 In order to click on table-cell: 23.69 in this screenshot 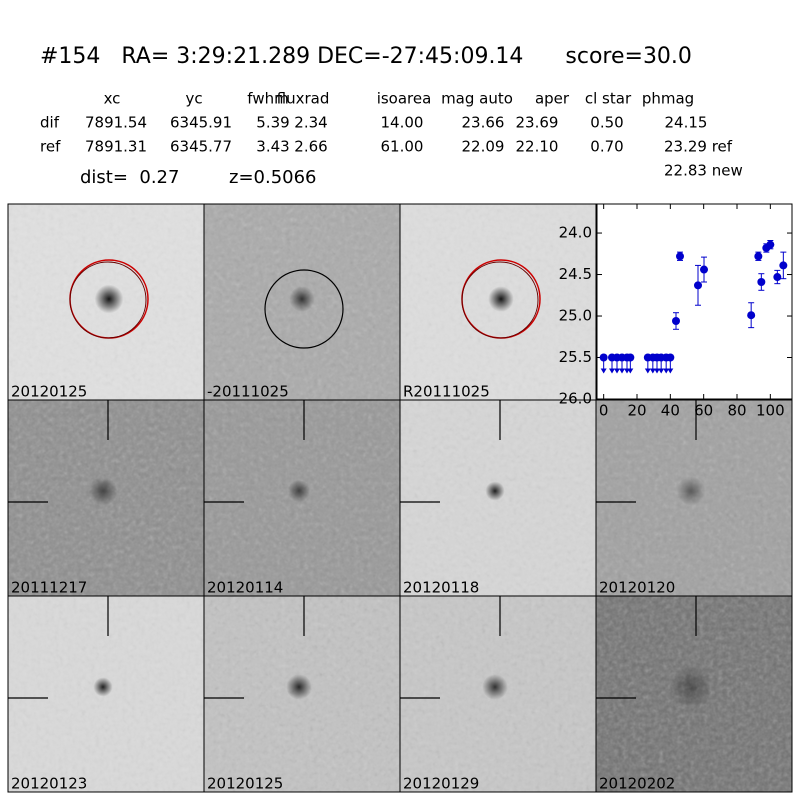, I will do `click(537, 123)`.